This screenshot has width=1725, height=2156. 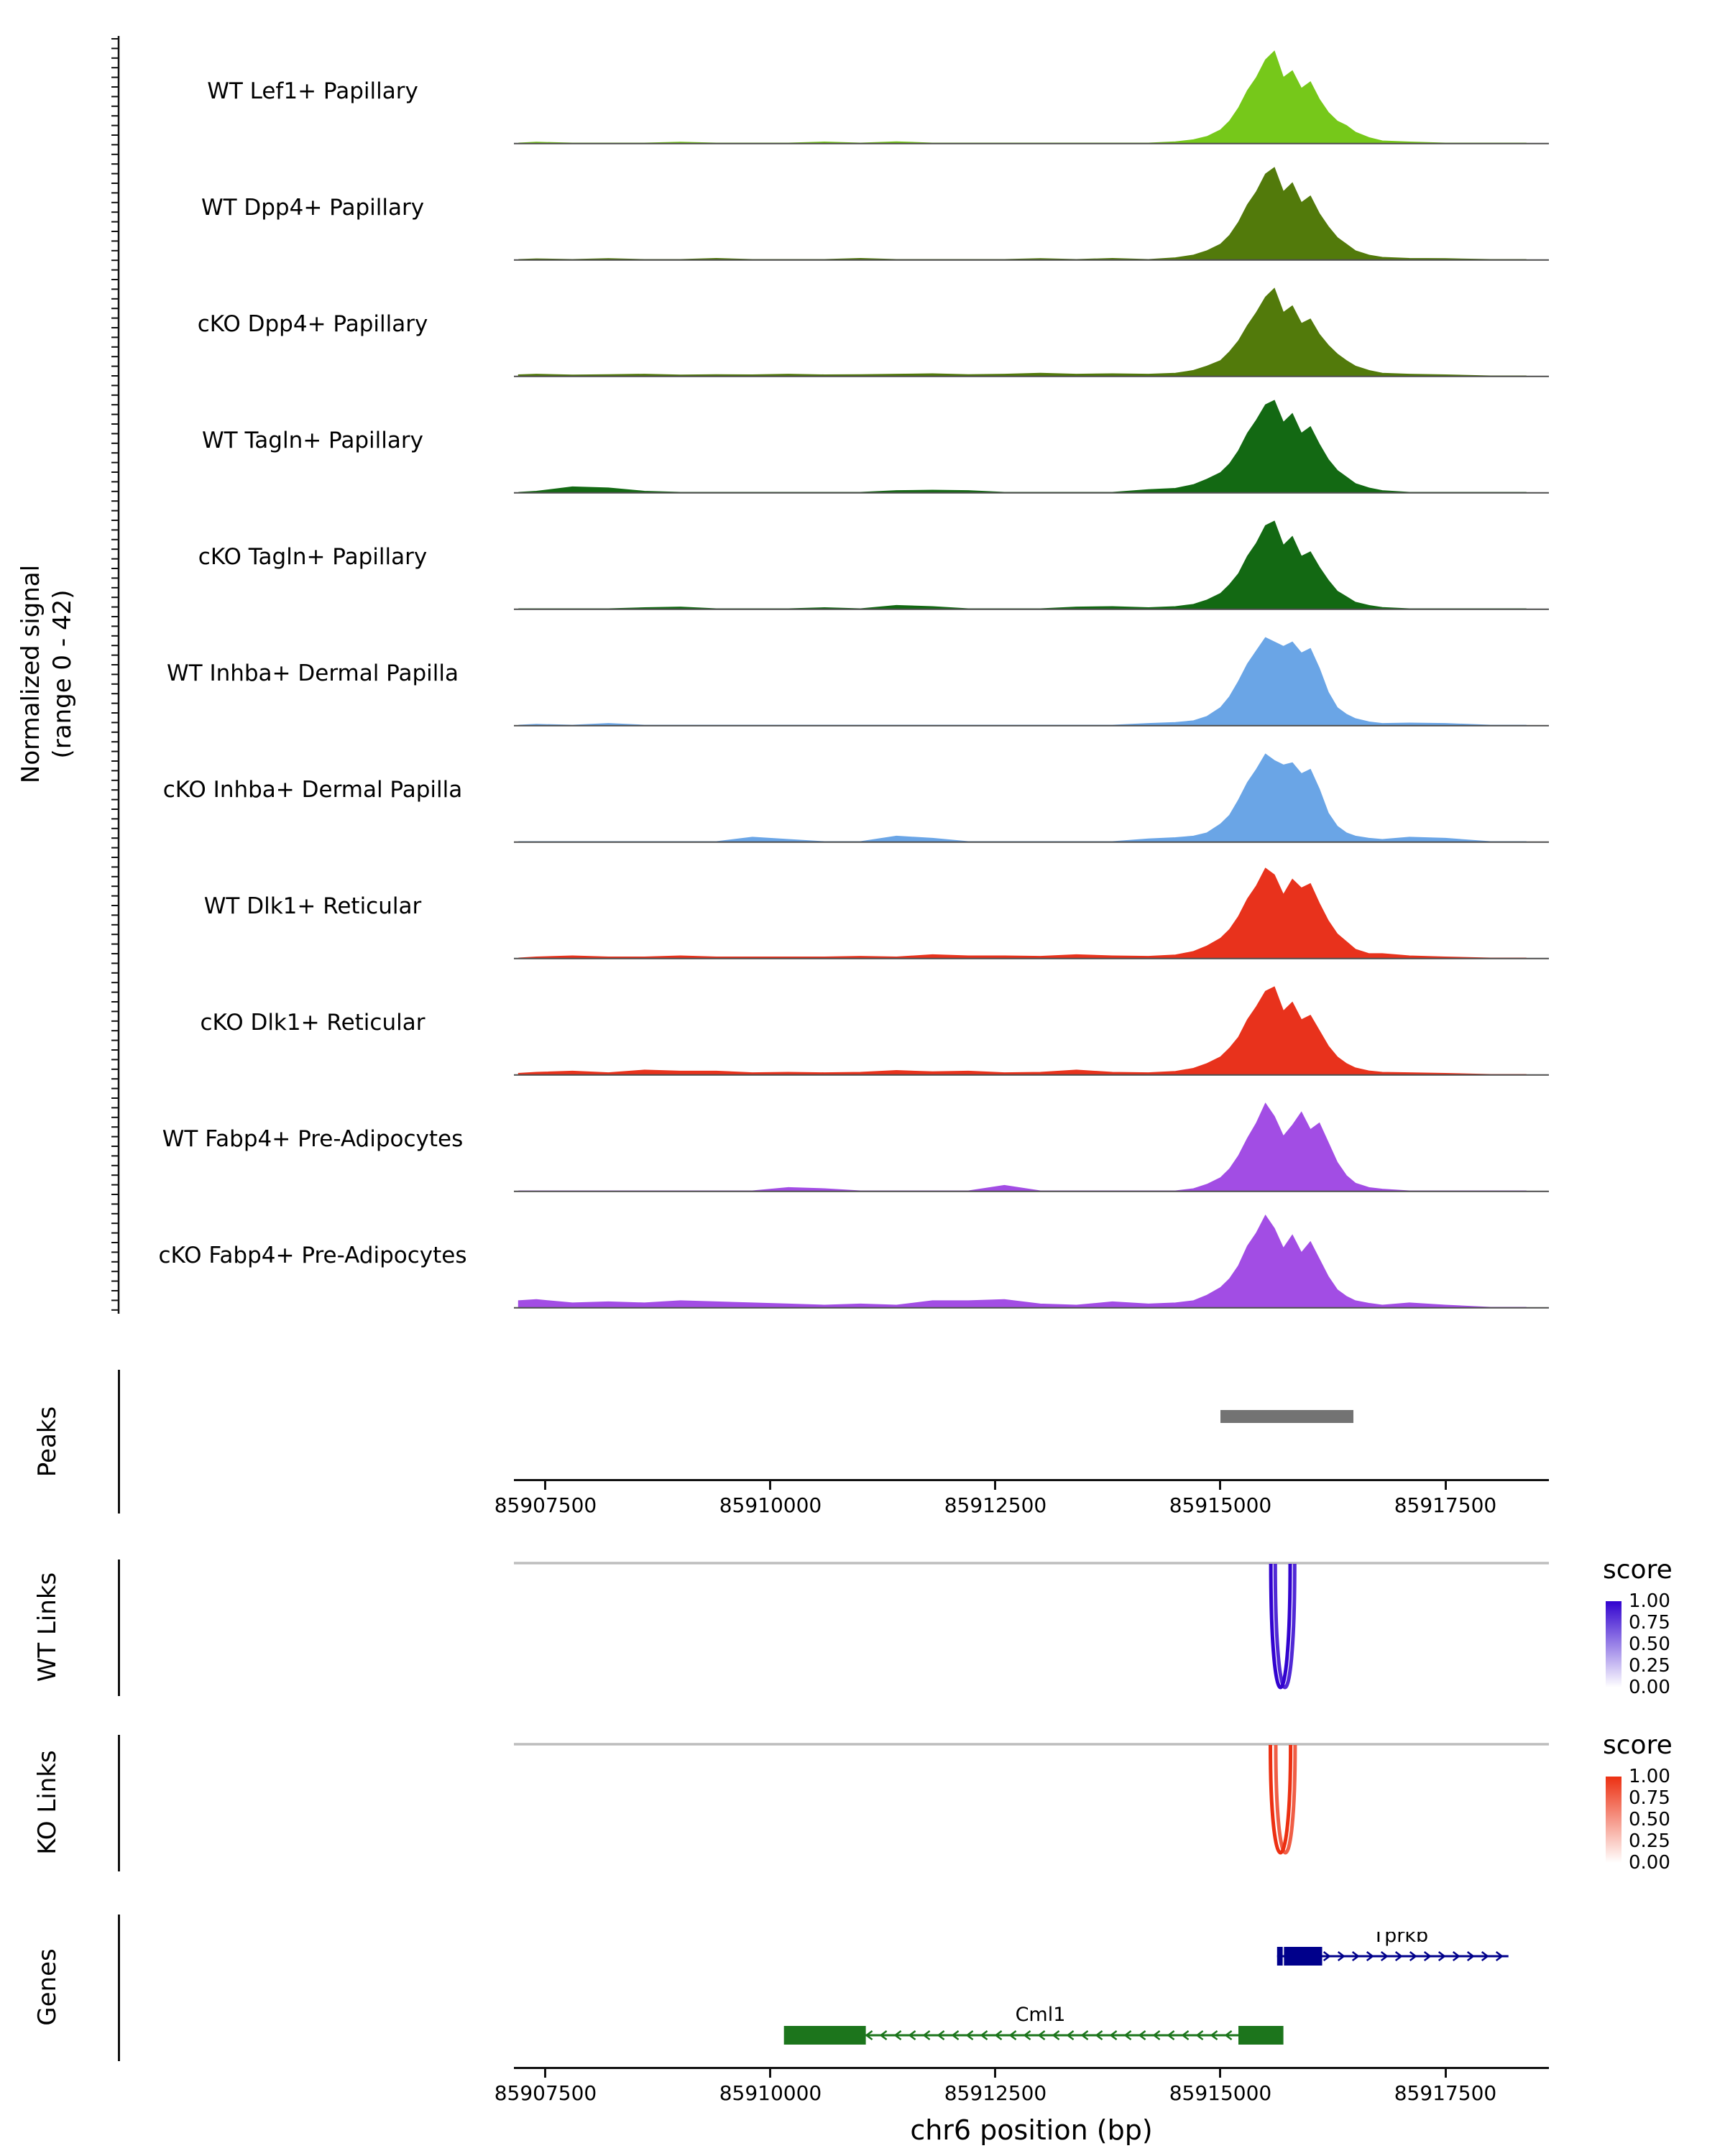 I want to click on gene-label: Tprkb, so click(x=1400, y=1939).